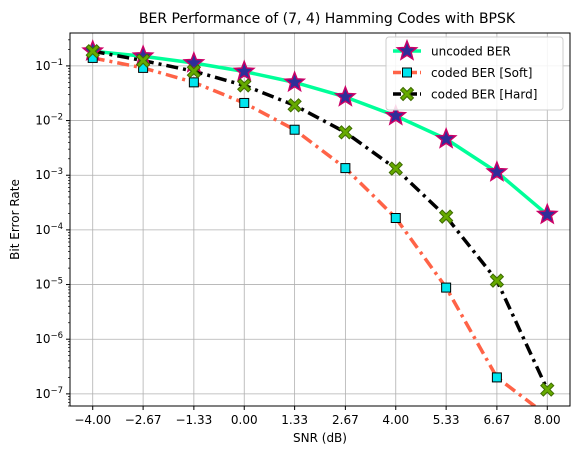 The height and width of the screenshot is (455, 578). Describe the element at coordinates (497, 420) in the screenshot. I see `x-tick-label: 6.67` at that location.